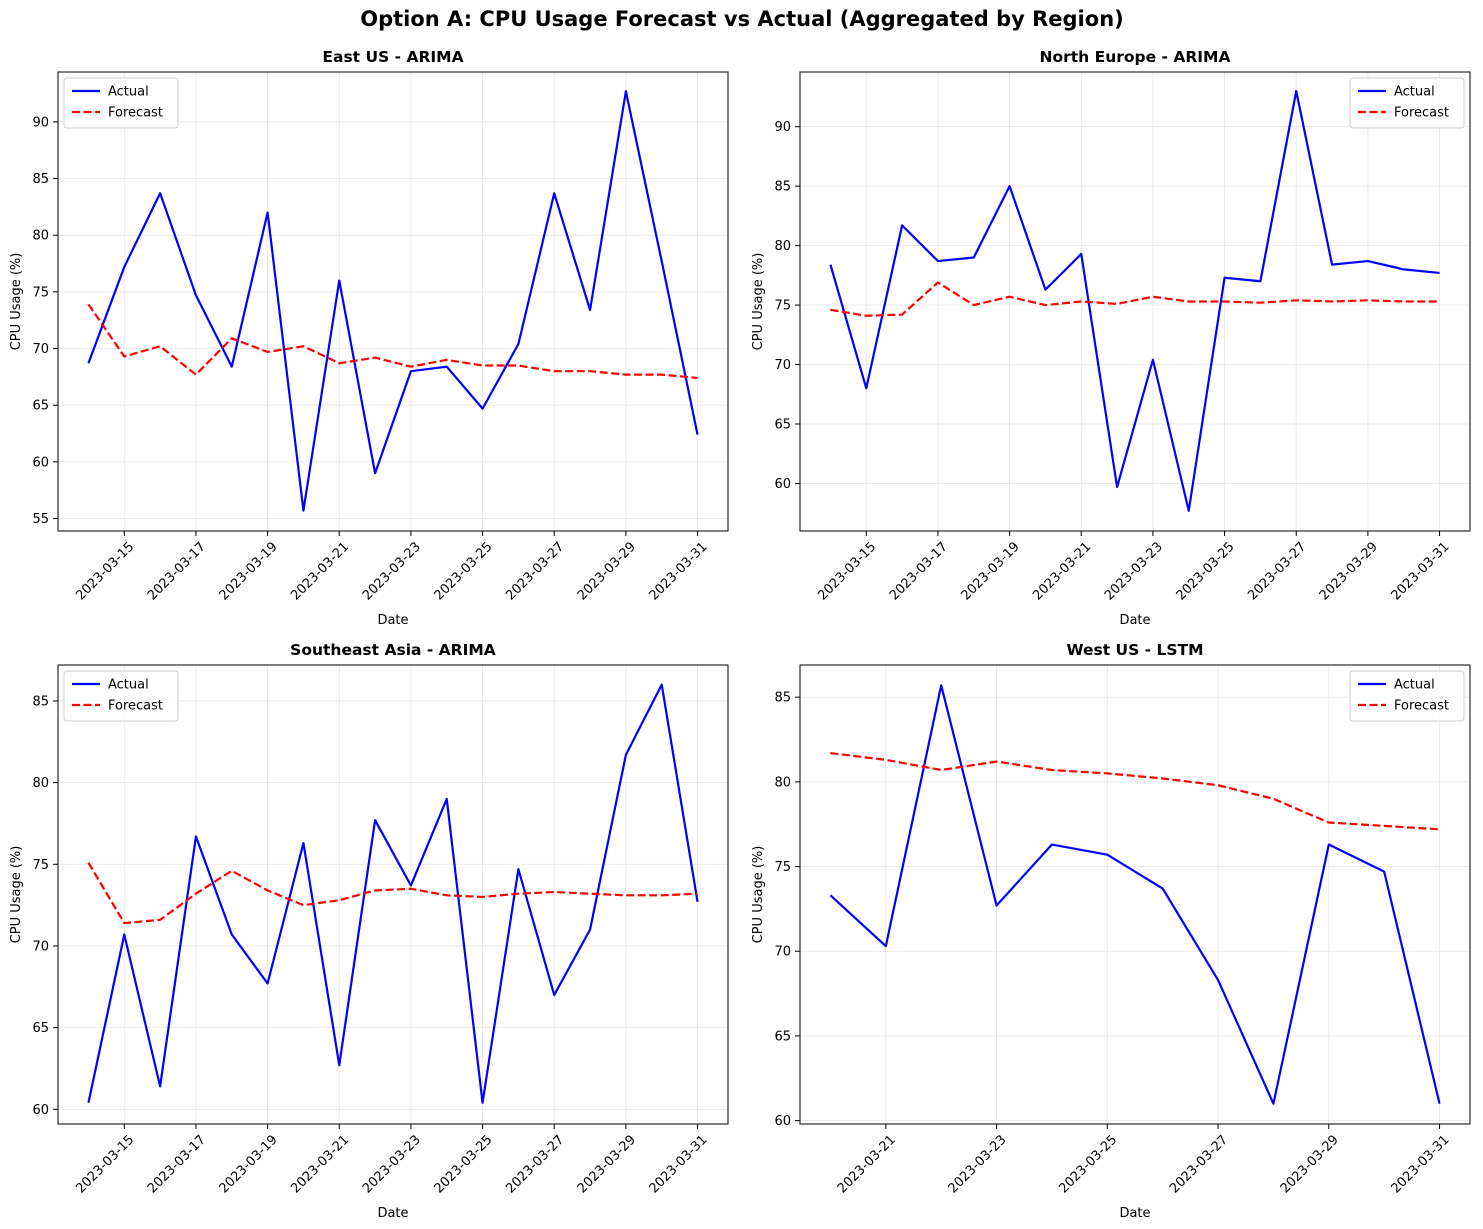  I want to click on subplot-title: East US - ARIMA, so click(392, 57).